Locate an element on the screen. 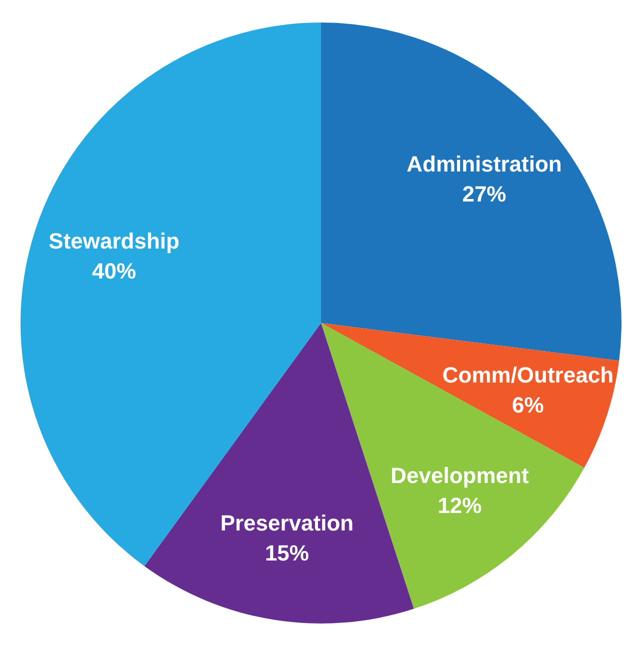  data-label: 6% is located at coordinates (528, 405).